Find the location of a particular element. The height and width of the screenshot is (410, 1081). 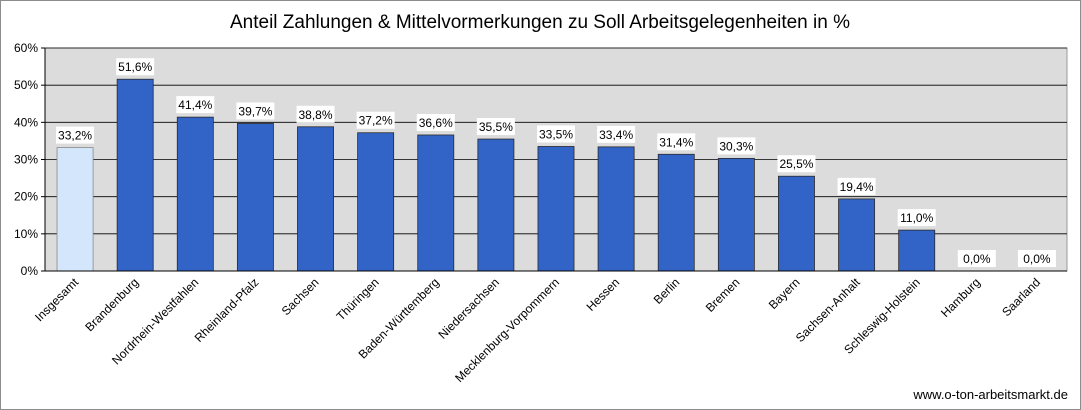

y-tick-label: 30% is located at coordinates (26, 160).